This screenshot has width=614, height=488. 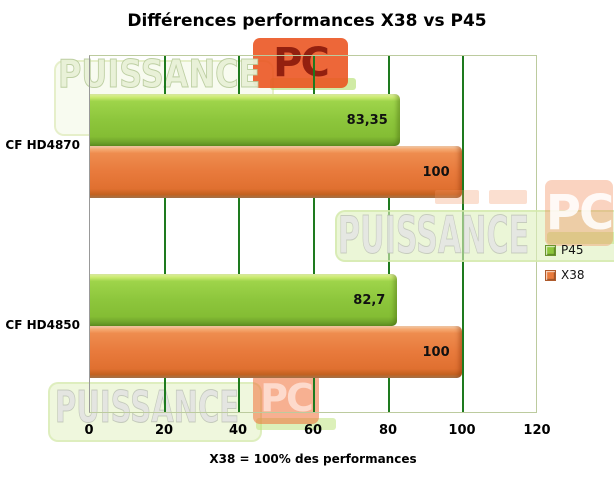 What do you see at coordinates (244, 300) in the screenshot?
I see `bar-p45-cf-hd4850: 82,7` at bounding box center [244, 300].